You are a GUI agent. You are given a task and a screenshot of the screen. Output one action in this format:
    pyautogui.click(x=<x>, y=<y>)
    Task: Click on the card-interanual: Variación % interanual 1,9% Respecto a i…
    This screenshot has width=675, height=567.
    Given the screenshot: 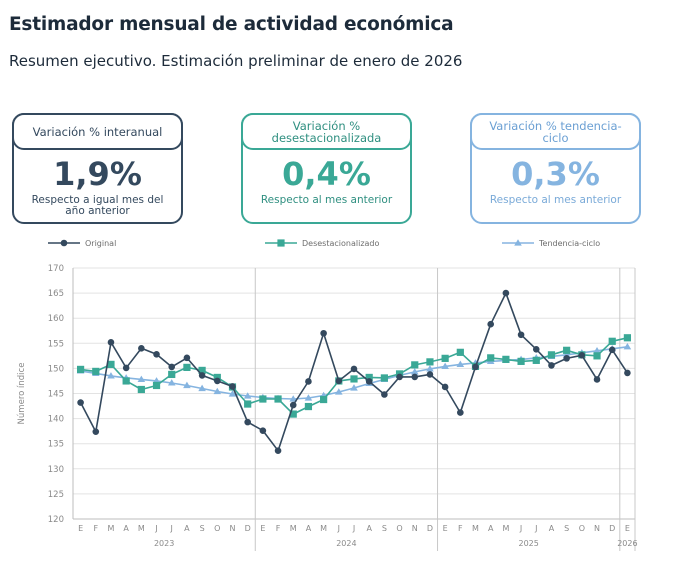 What is the action you would take?
    pyautogui.click(x=97, y=168)
    